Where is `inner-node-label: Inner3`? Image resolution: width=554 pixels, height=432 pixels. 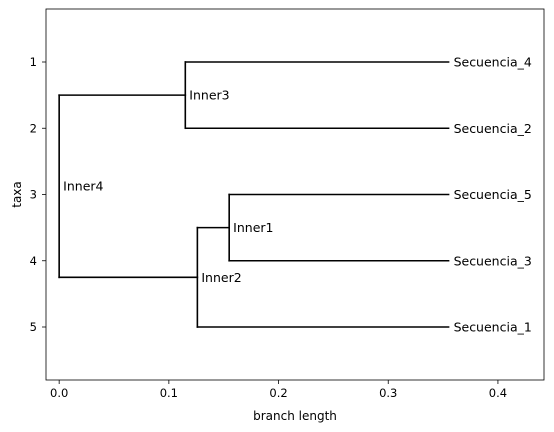 inner-node-label: Inner3 is located at coordinates (209, 95).